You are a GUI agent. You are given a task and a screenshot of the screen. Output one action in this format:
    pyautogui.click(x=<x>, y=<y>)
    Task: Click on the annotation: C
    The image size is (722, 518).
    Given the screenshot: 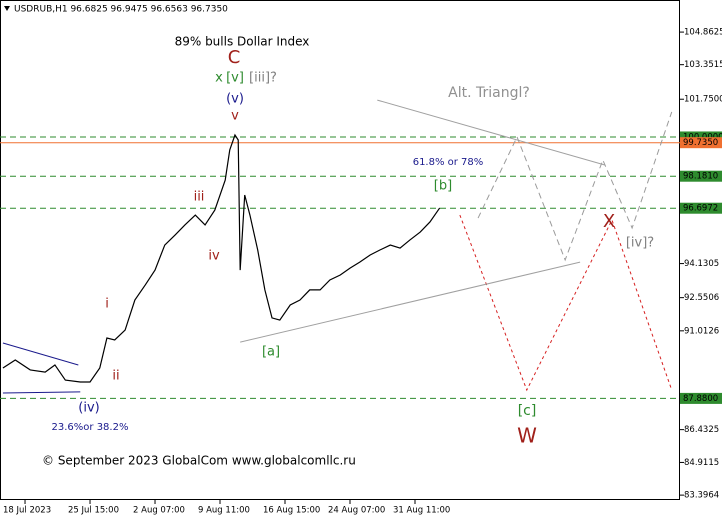 What is the action you would take?
    pyautogui.click(x=234, y=57)
    